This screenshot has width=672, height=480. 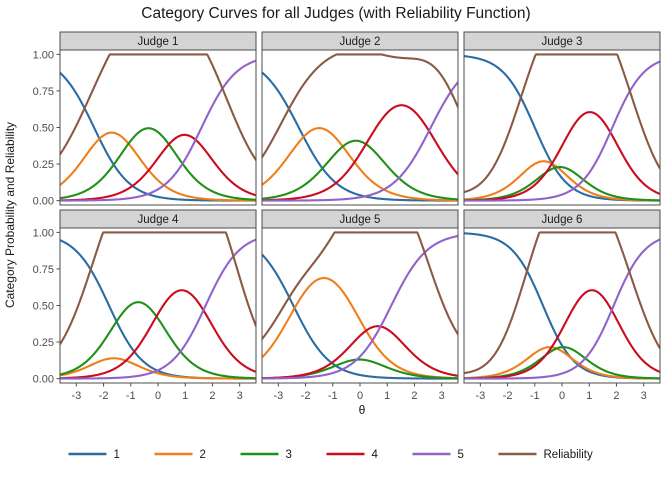 I want to click on legend-item-5: 5, so click(x=438, y=455).